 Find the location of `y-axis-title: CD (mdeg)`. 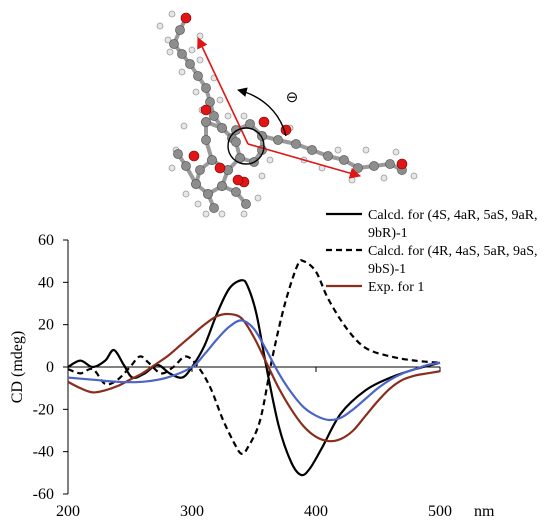

y-axis-title: CD (mdeg) is located at coordinates (17, 367).